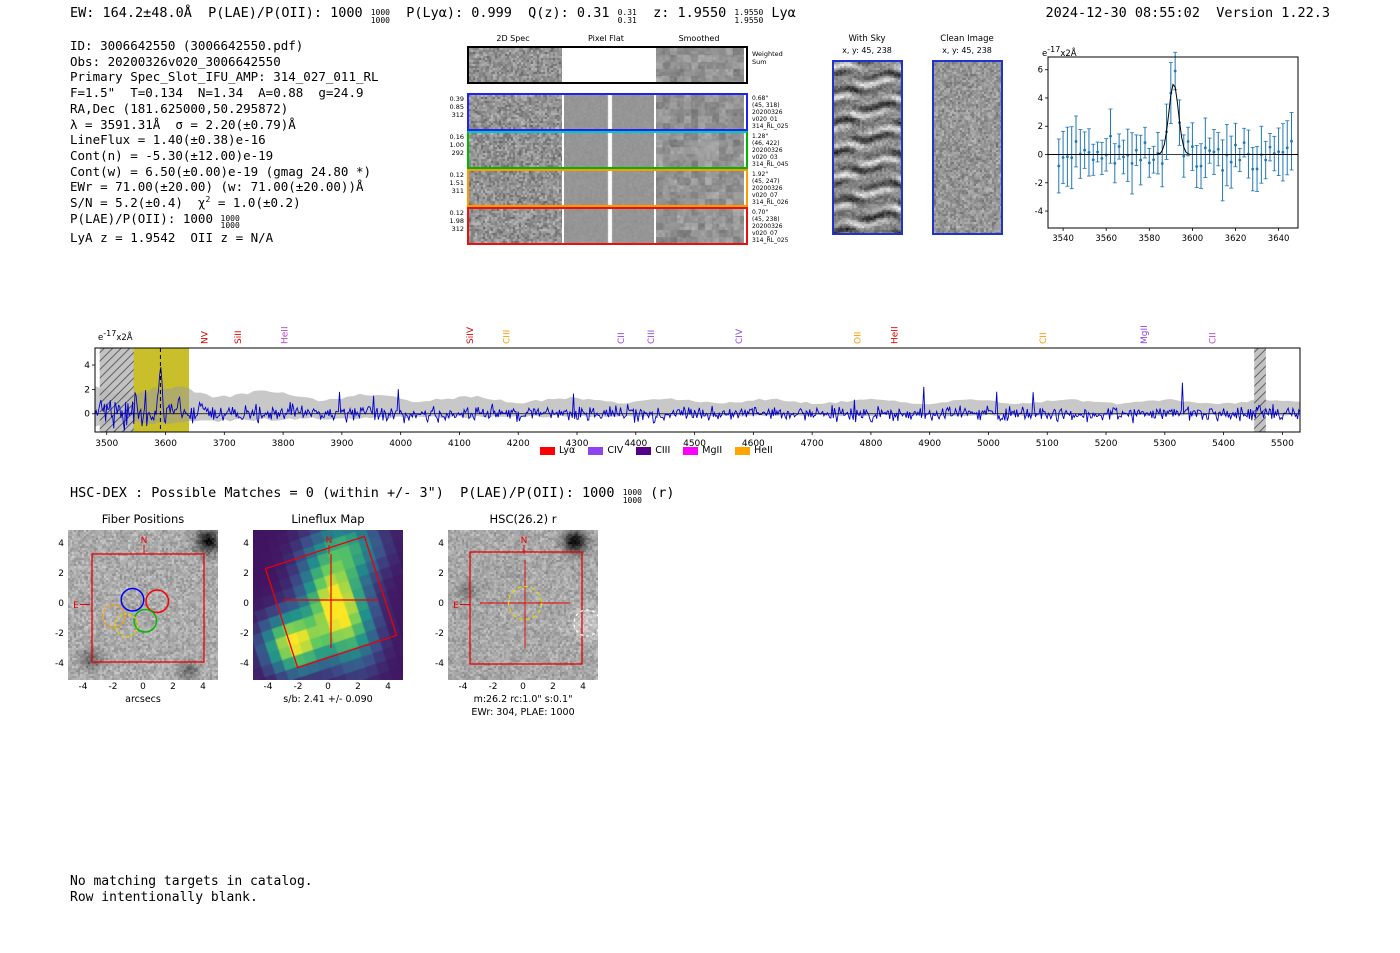 The height and width of the screenshot is (953, 1400). I want to click on with-sky-canvas, so click(867, 147).